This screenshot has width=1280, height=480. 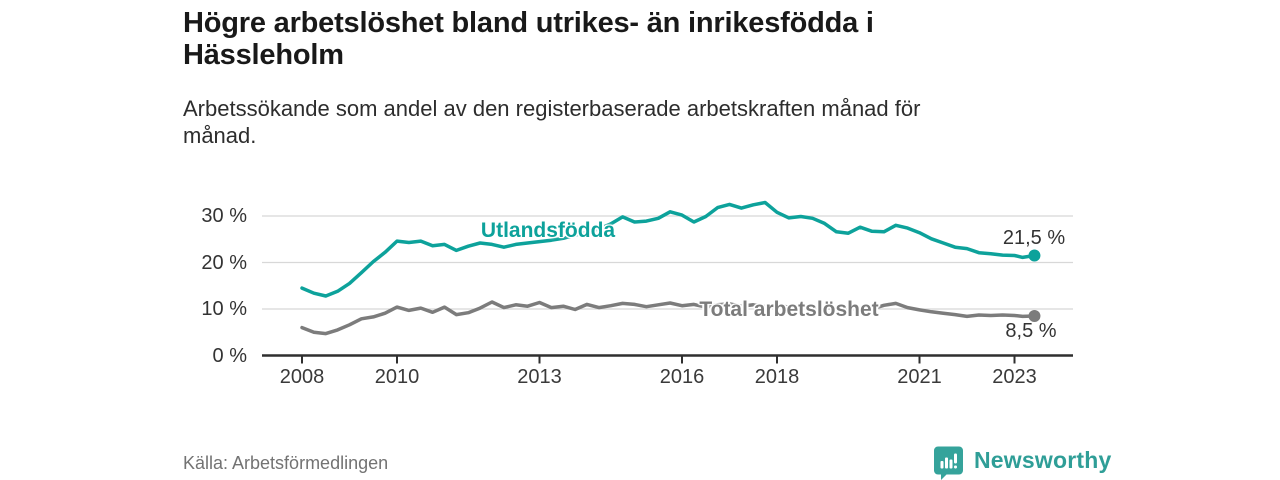 I want to click on chart-subtitle-line2: månad., so click(x=220, y=135).